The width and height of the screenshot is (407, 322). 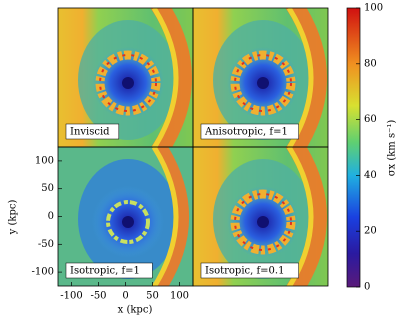 What do you see at coordinates (51, 216) in the screenshot?
I see `y-tick-label: 0` at bounding box center [51, 216].